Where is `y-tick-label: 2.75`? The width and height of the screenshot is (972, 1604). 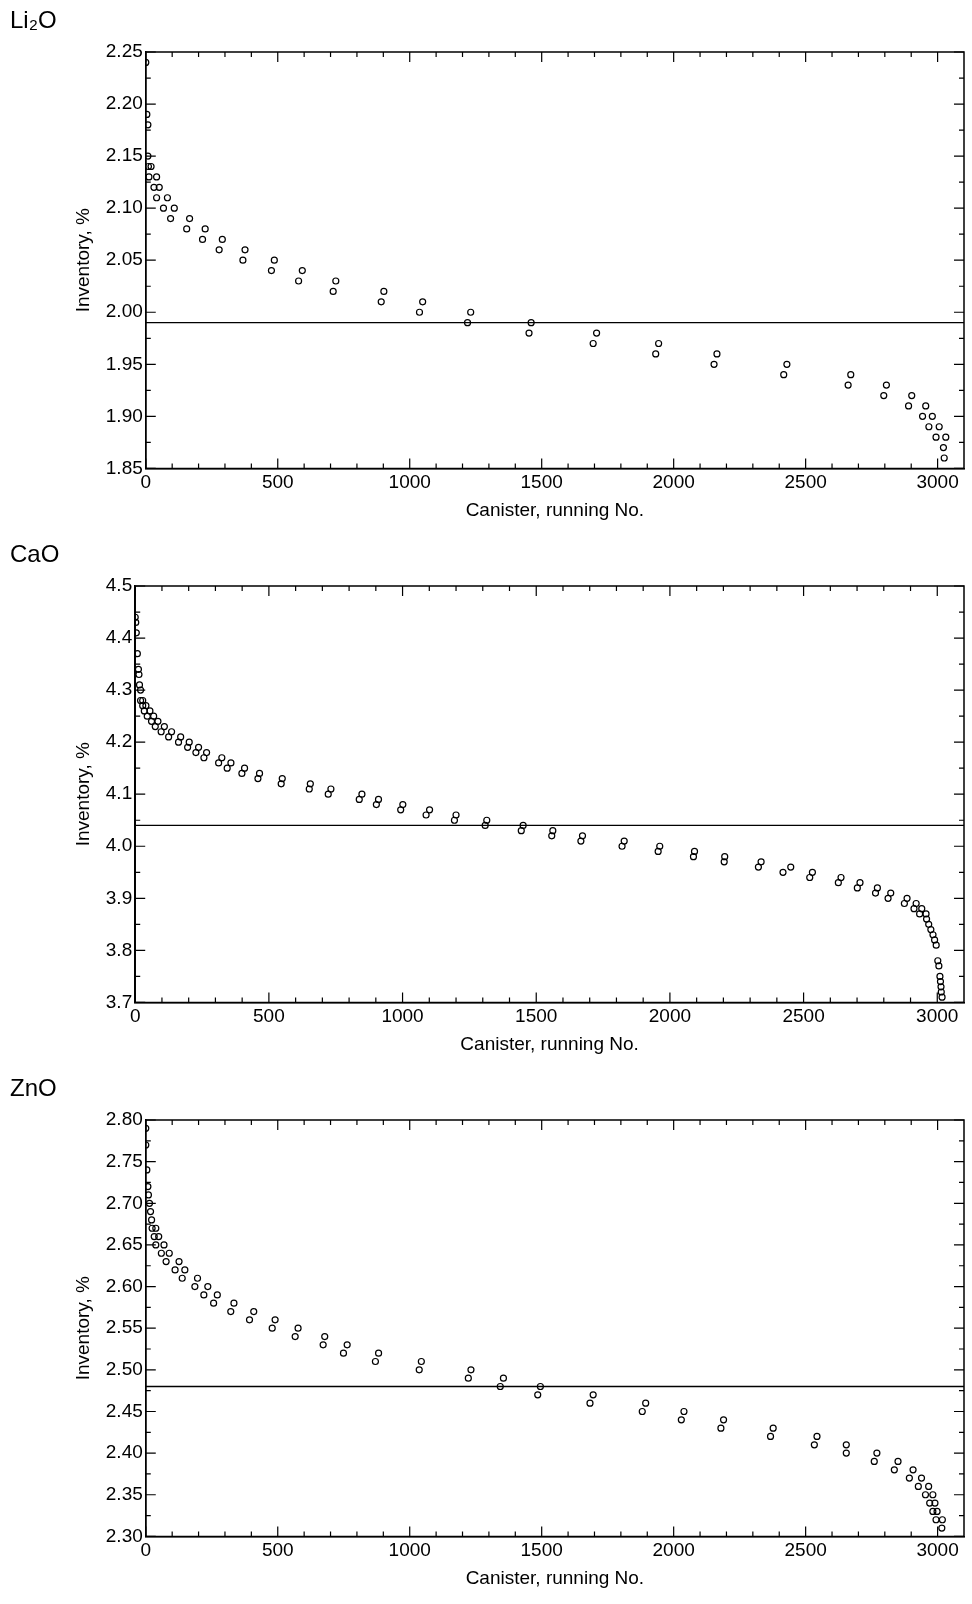 y-tick-label: 2.75 is located at coordinates (124, 1160).